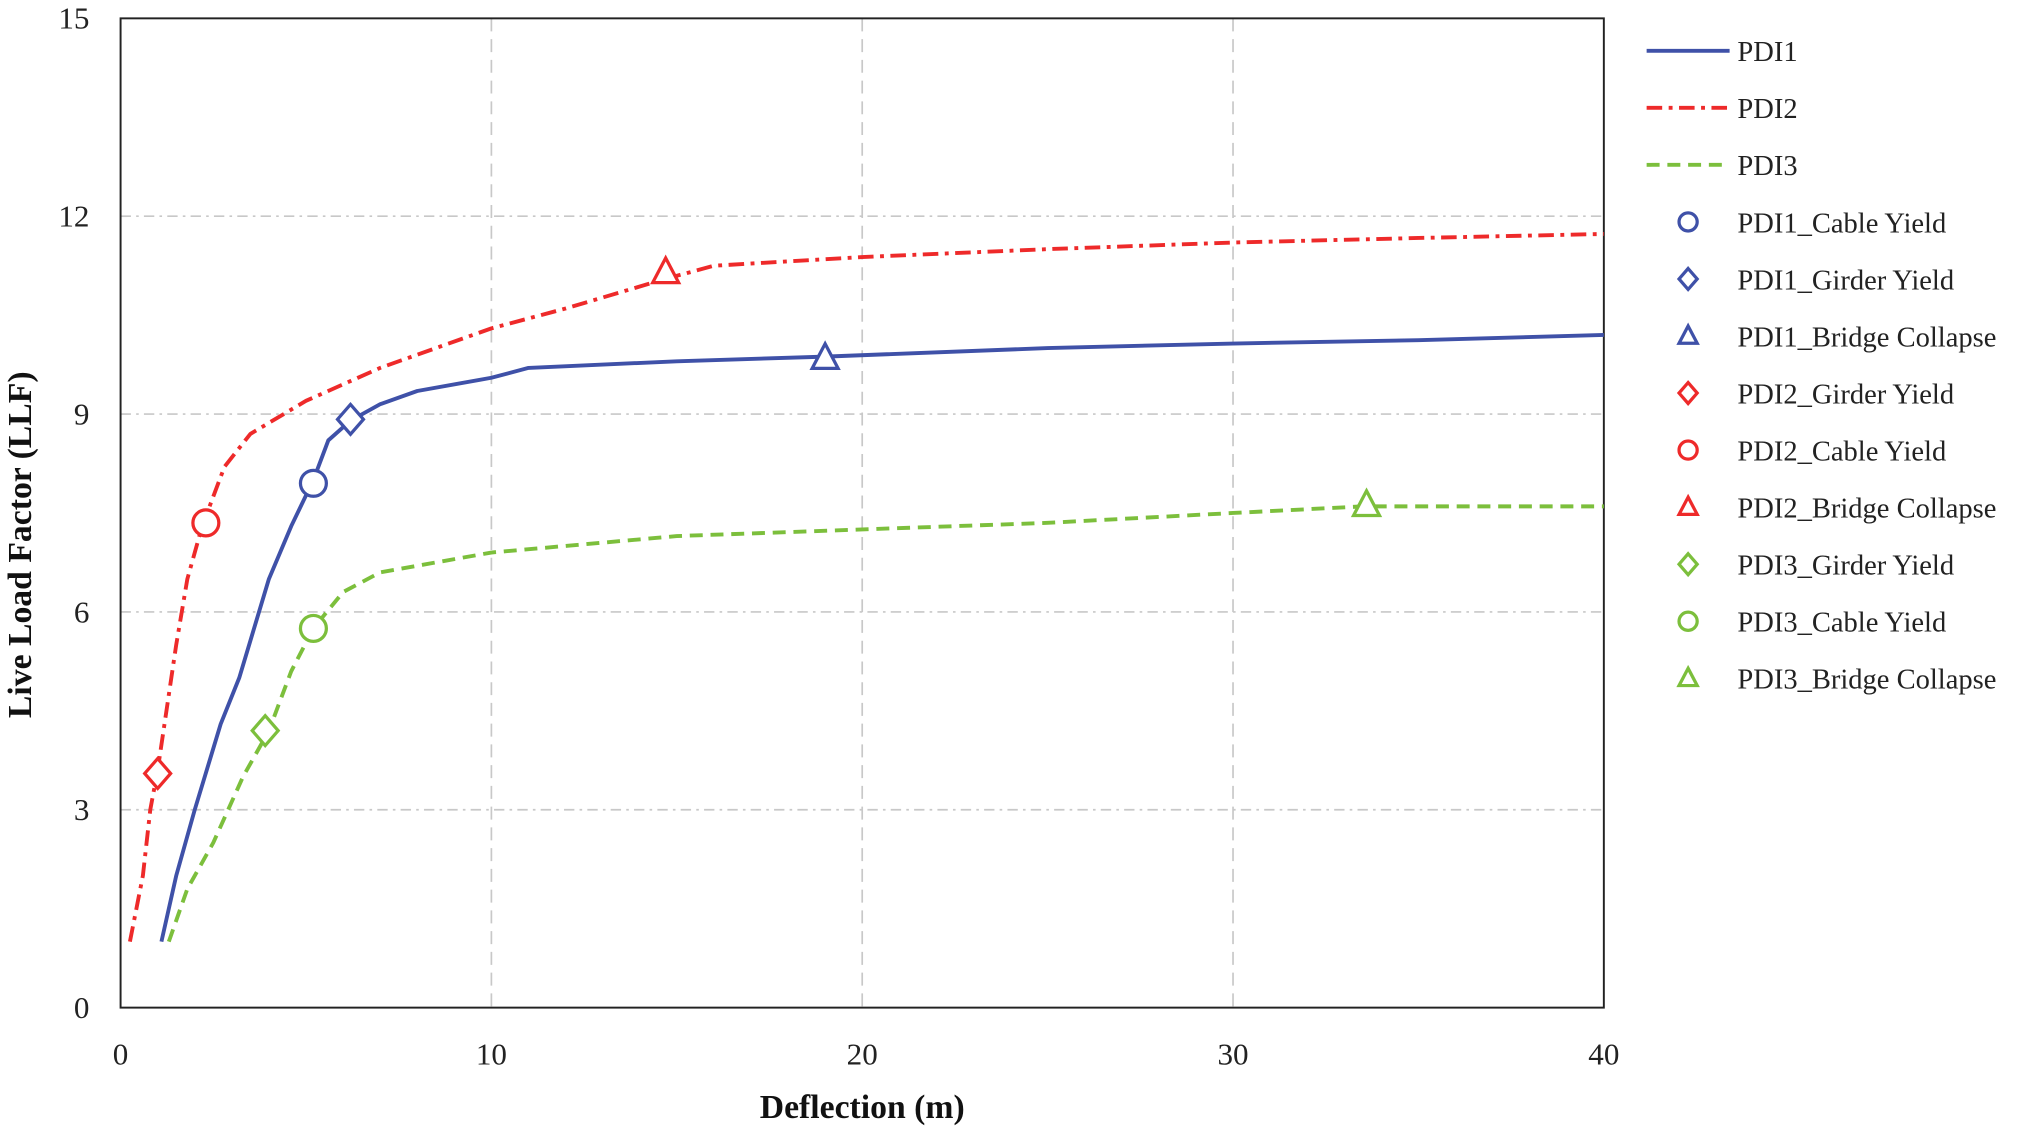 The image size is (2033, 1131). What do you see at coordinates (1866, 509) in the screenshot?
I see `legend-label: PDI2_Bridge Collapse` at bounding box center [1866, 509].